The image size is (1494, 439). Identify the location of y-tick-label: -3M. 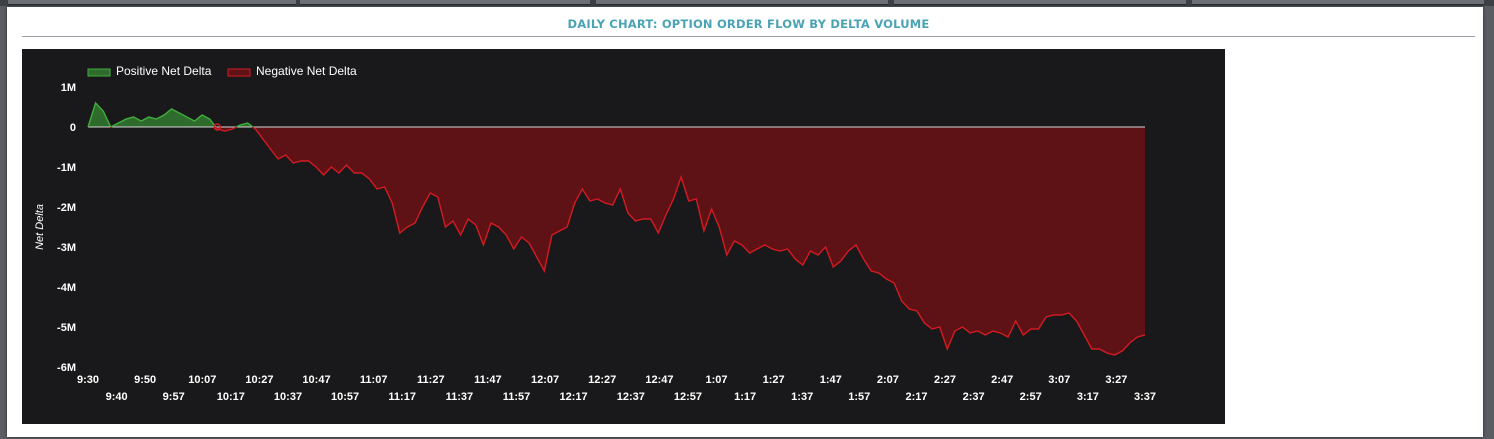
(66, 248).